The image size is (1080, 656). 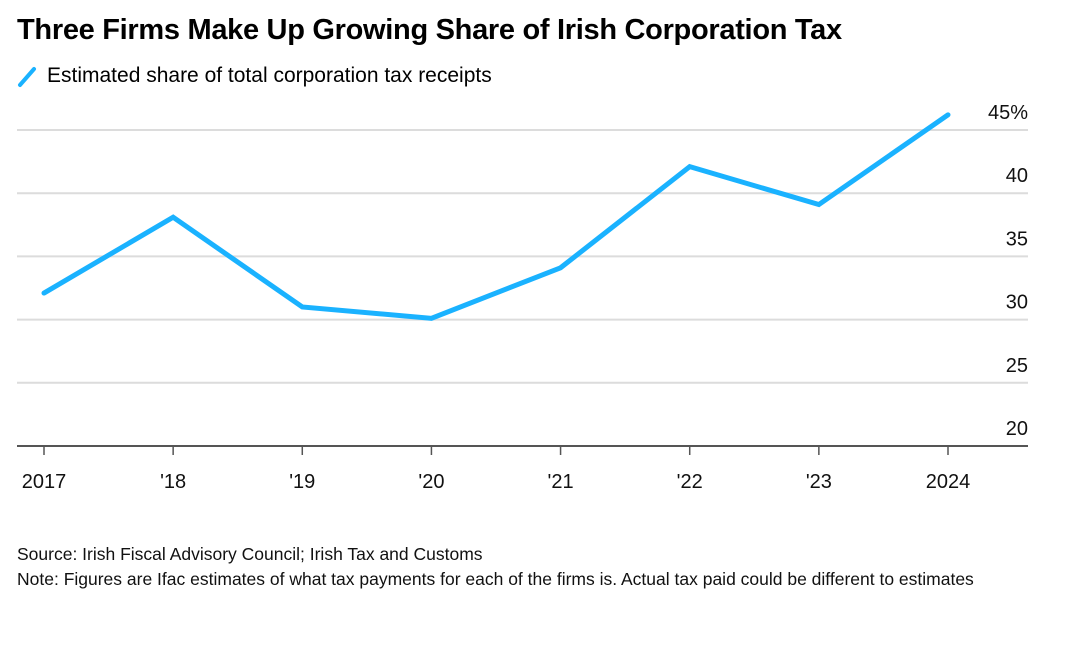 What do you see at coordinates (690, 482) in the screenshot?
I see `x-tick-label: '22` at bounding box center [690, 482].